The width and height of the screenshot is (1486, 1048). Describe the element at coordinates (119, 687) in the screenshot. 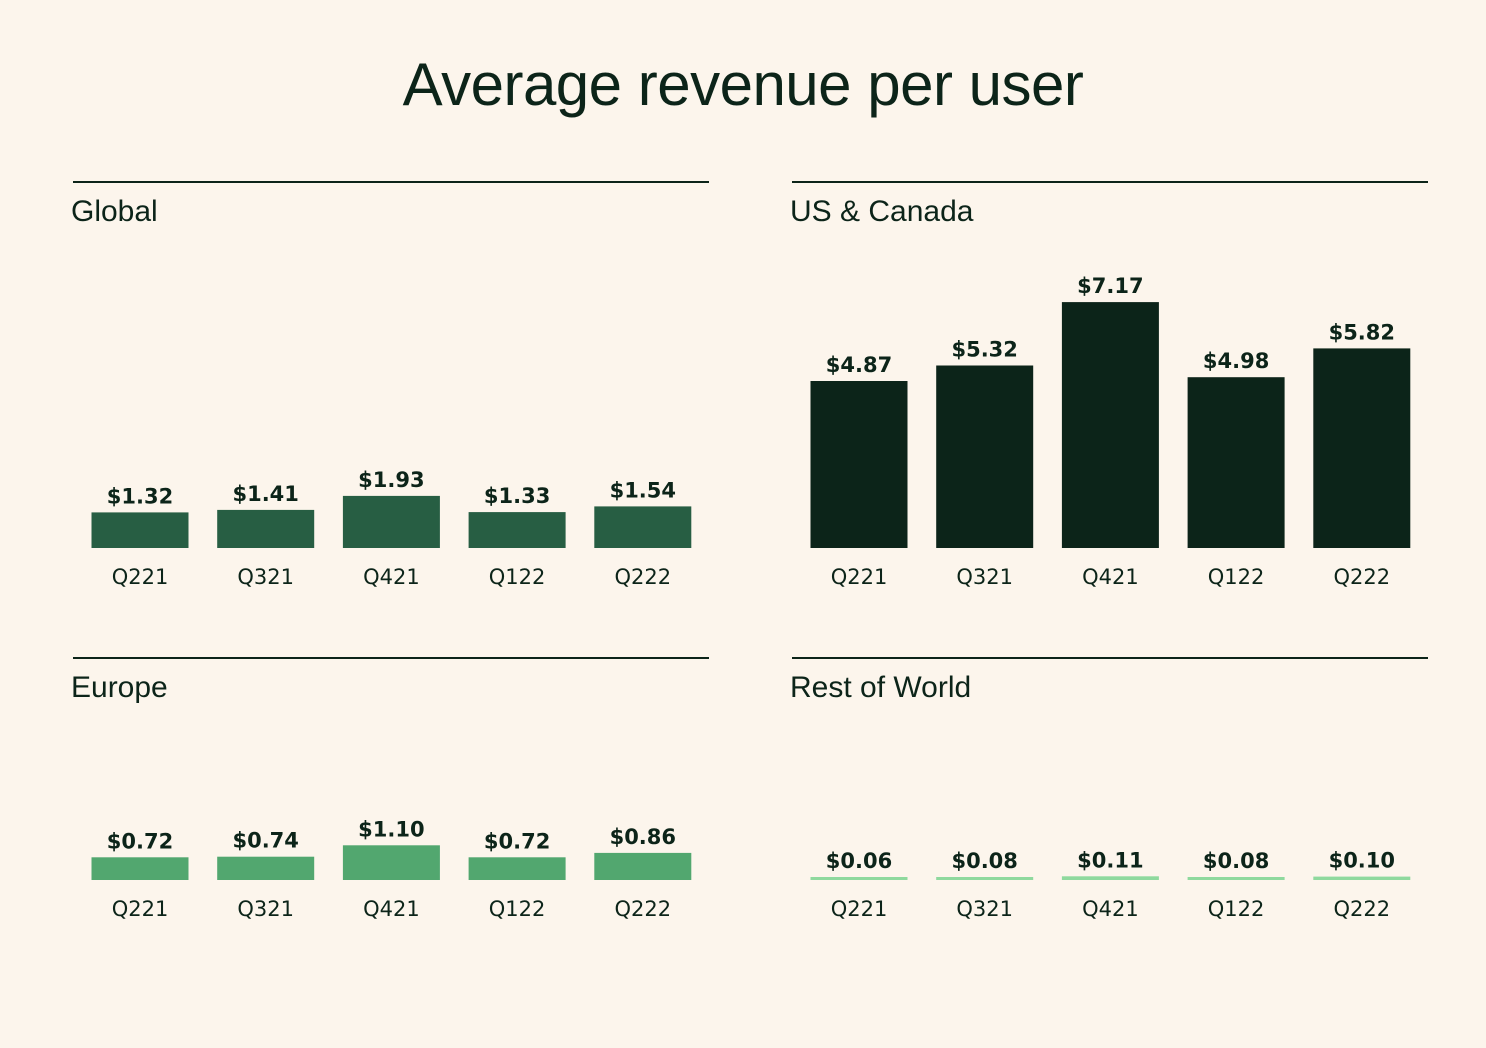

I see `chart-title-europe: Europe` at that location.